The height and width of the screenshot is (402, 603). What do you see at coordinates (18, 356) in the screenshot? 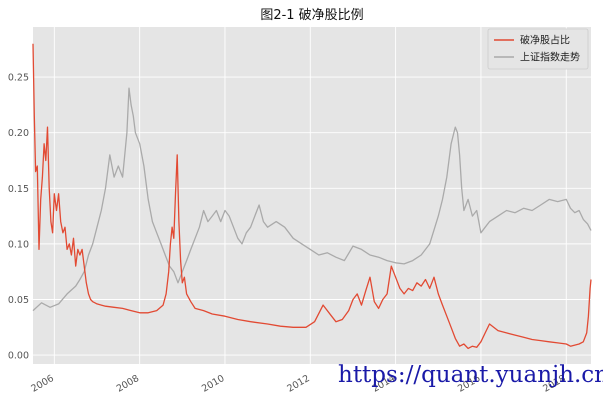
I see `y-tick-label: 0.00` at bounding box center [18, 356].